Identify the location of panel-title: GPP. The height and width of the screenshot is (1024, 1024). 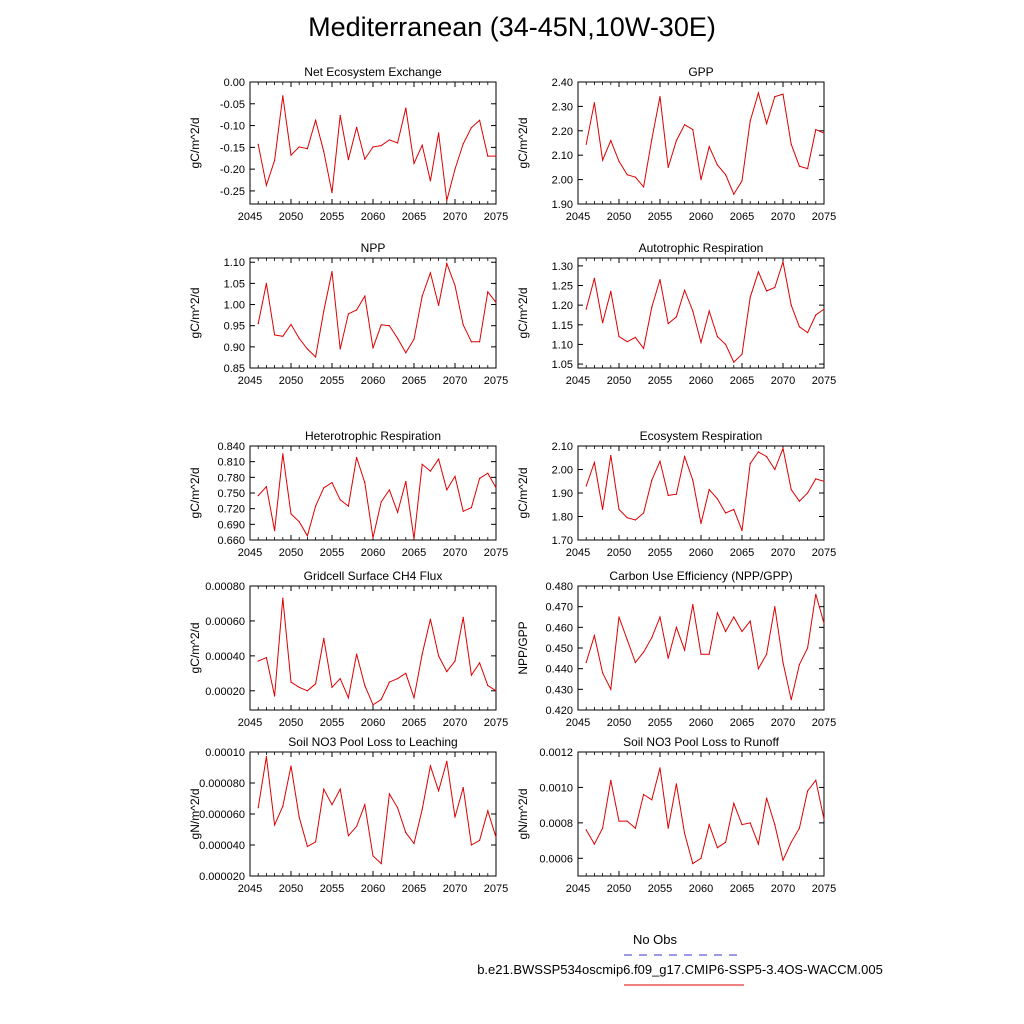
(700, 72).